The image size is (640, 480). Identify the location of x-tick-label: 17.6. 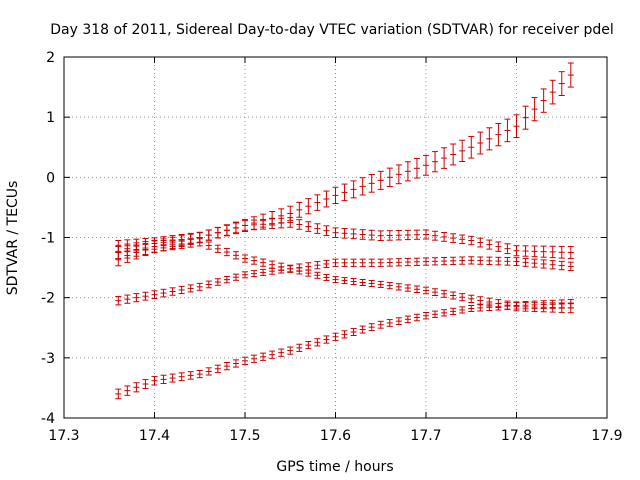
(335, 436).